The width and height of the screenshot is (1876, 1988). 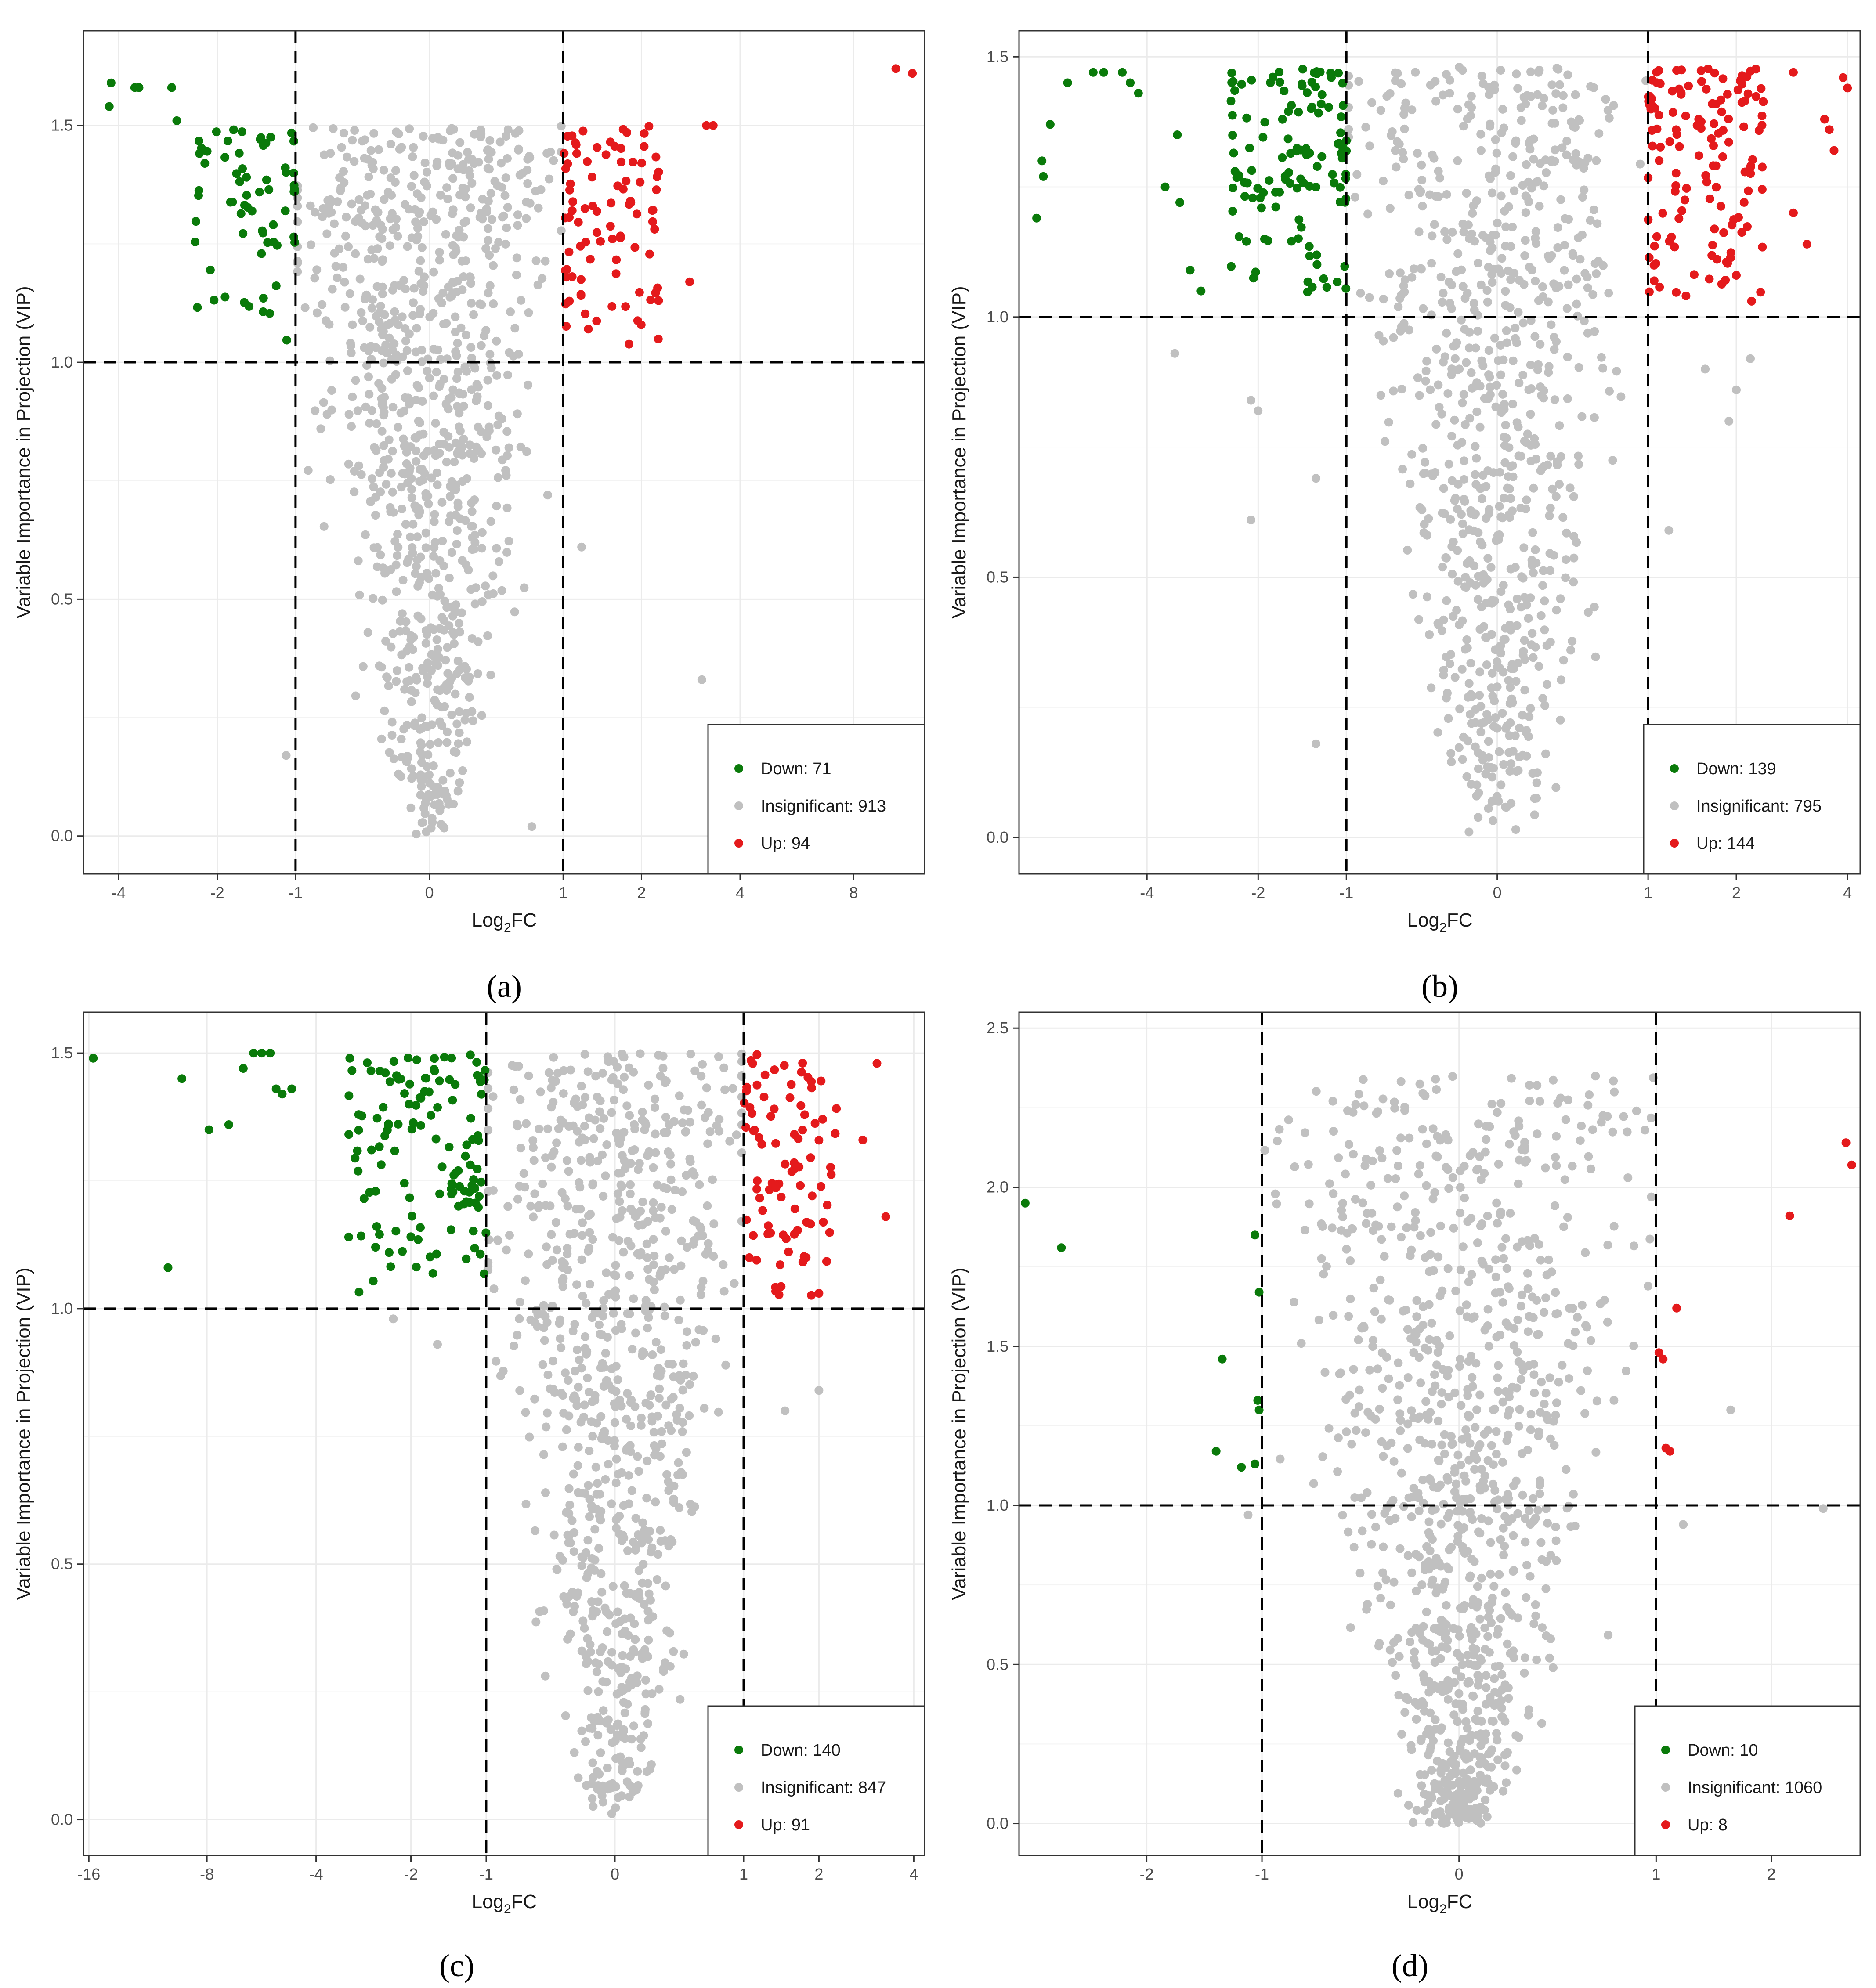 What do you see at coordinates (217, 893) in the screenshot?
I see `x-tick-label: -2` at bounding box center [217, 893].